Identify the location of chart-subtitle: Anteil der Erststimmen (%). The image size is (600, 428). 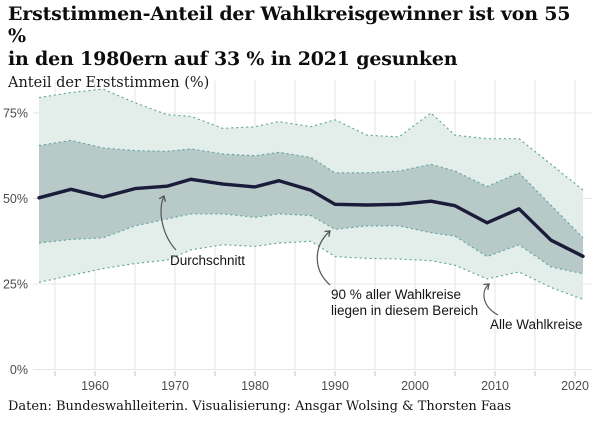
(109, 83).